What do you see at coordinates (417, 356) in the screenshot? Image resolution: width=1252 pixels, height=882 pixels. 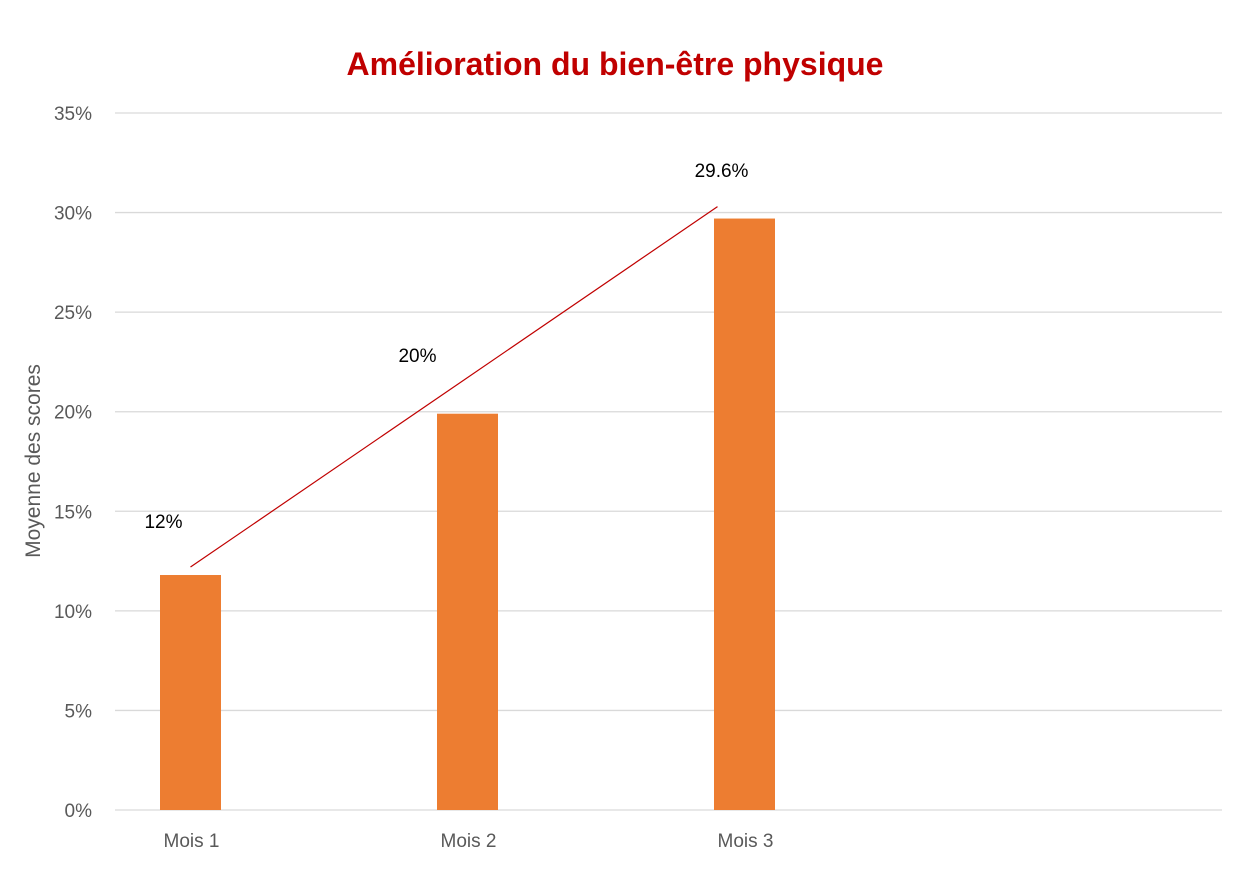 I see `data-label: 20%` at bounding box center [417, 356].